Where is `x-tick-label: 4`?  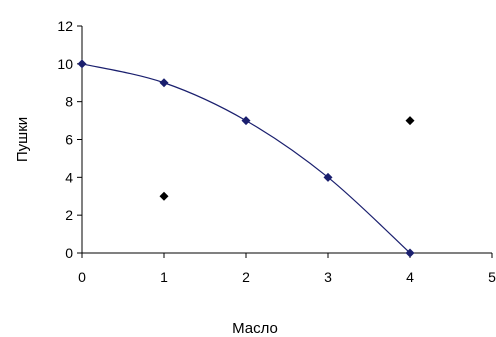
x-tick-label: 4 is located at coordinates (410, 277).